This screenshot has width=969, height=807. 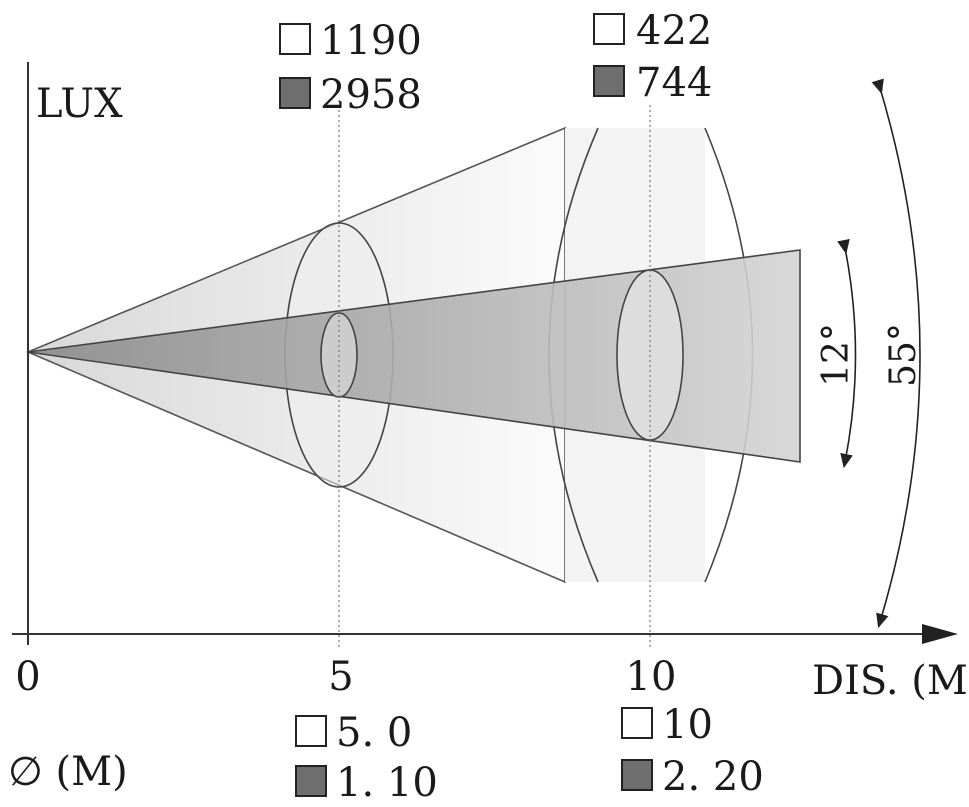 I want to click on x-tick-10: 10, so click(x=651, y=677).